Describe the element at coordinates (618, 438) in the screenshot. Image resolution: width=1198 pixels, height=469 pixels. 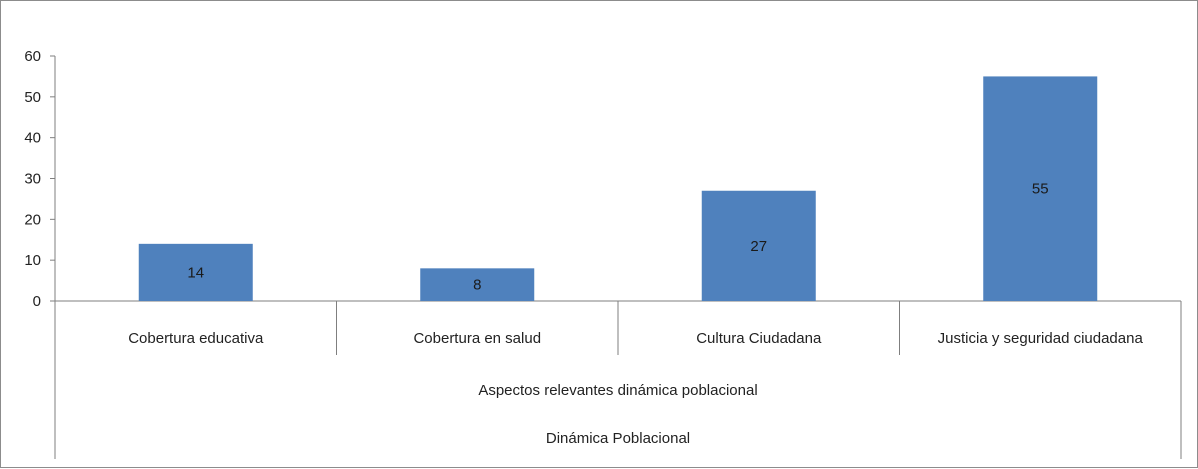
I see `category-supergroup-label: Dinámica Poblacional` at that location.